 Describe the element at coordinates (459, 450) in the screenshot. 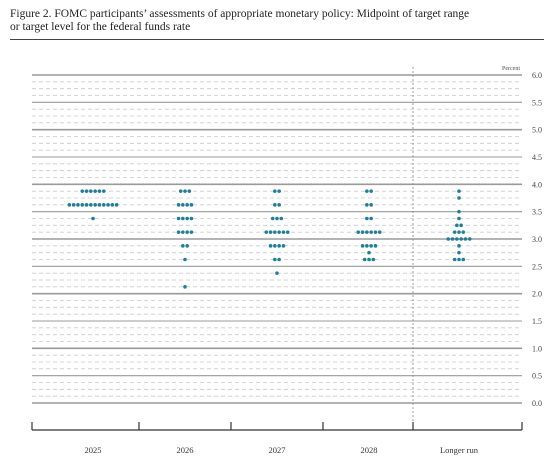

I see `category-label: Longer run` at that location.